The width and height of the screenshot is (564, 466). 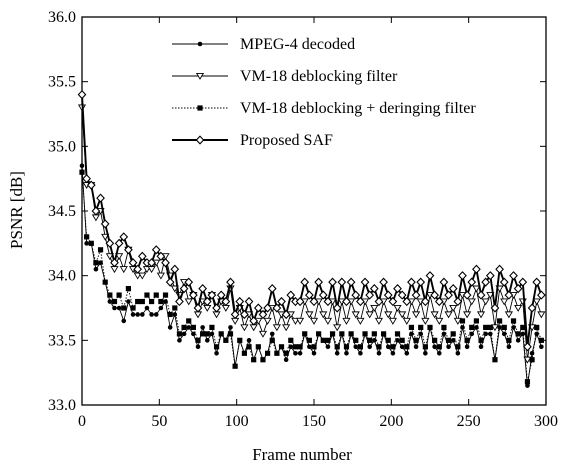 I want to click on legend-label: Proposed SAF, so click(x=286, y=140).